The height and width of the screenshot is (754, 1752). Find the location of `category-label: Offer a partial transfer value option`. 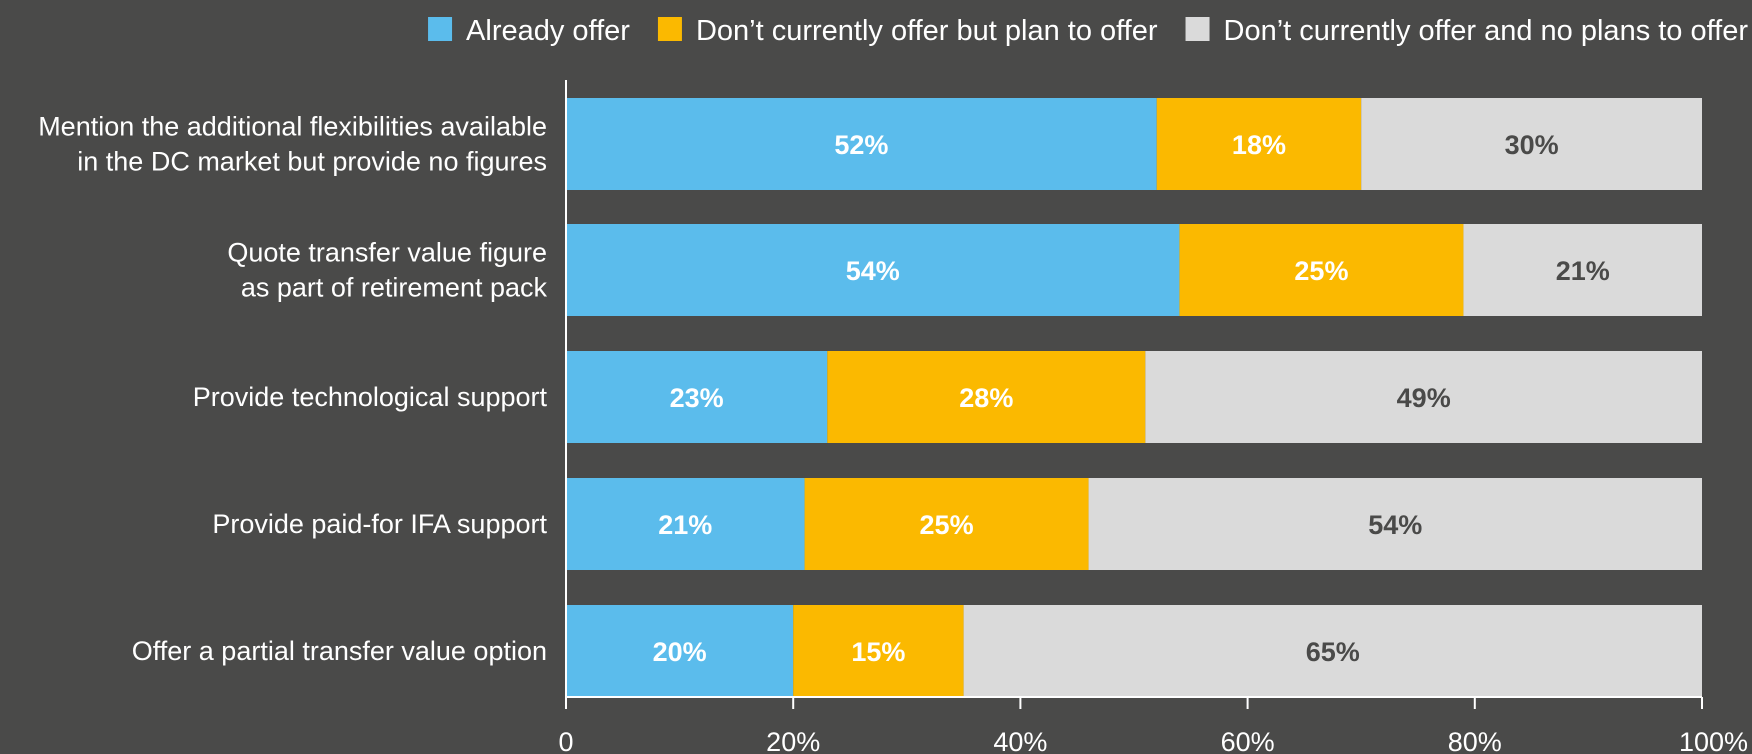

category-label: Offer a partial transfer value option is located at coordinates (339, 651).